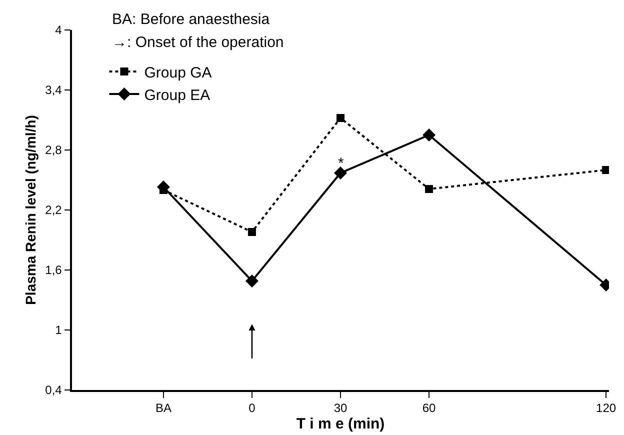  I want to click on y-tick-label: 4, so click(58, 30).